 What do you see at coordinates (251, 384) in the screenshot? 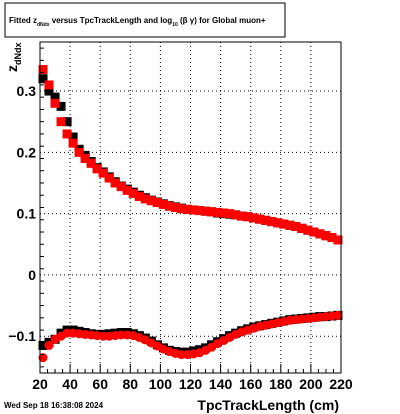
I see `x-tick-label: 160` at bounding box center [251, 384].